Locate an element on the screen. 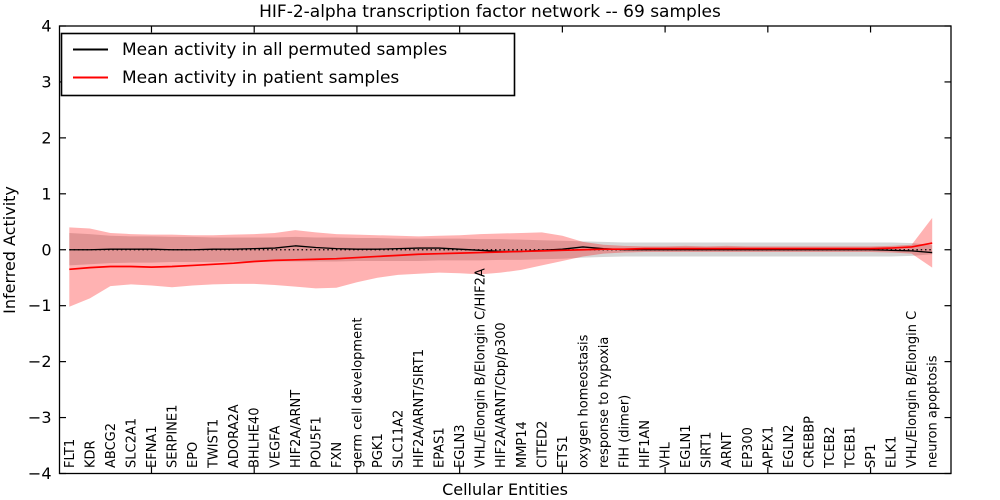  category-label: SIRT1 is located at coordinates (707, 450).